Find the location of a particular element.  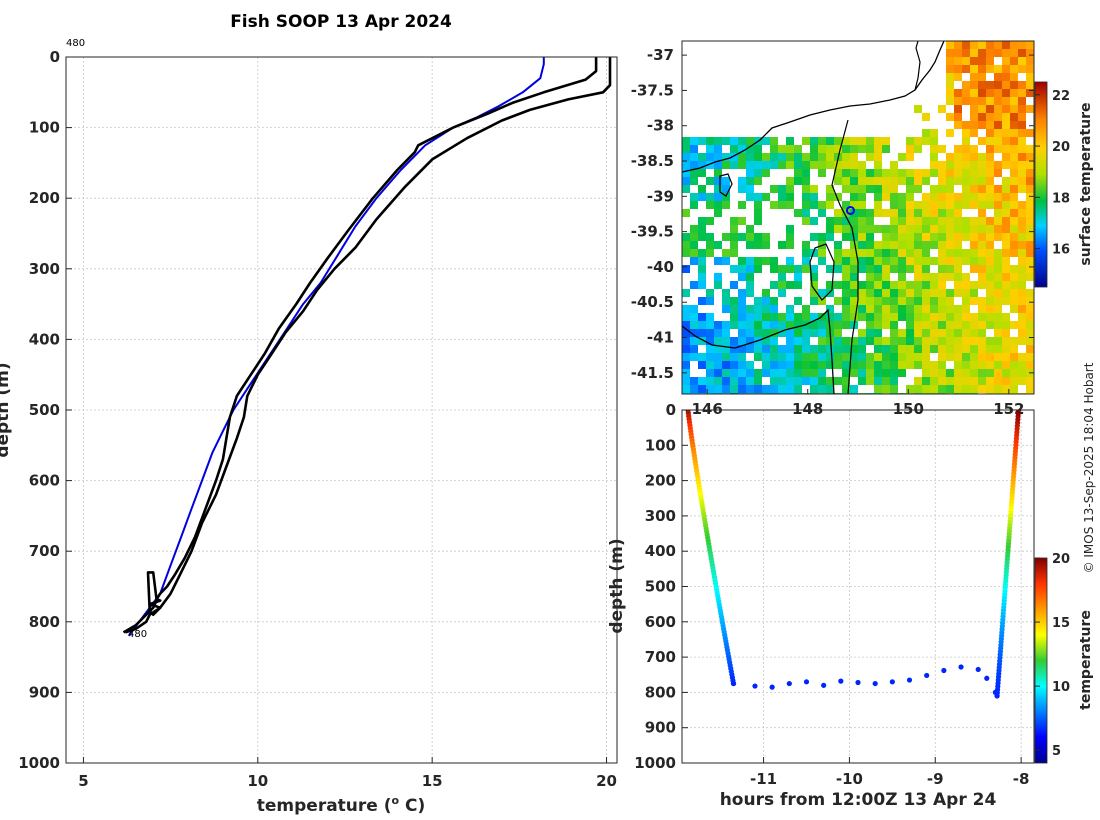

track-grid is located at coordinates (858, 586).